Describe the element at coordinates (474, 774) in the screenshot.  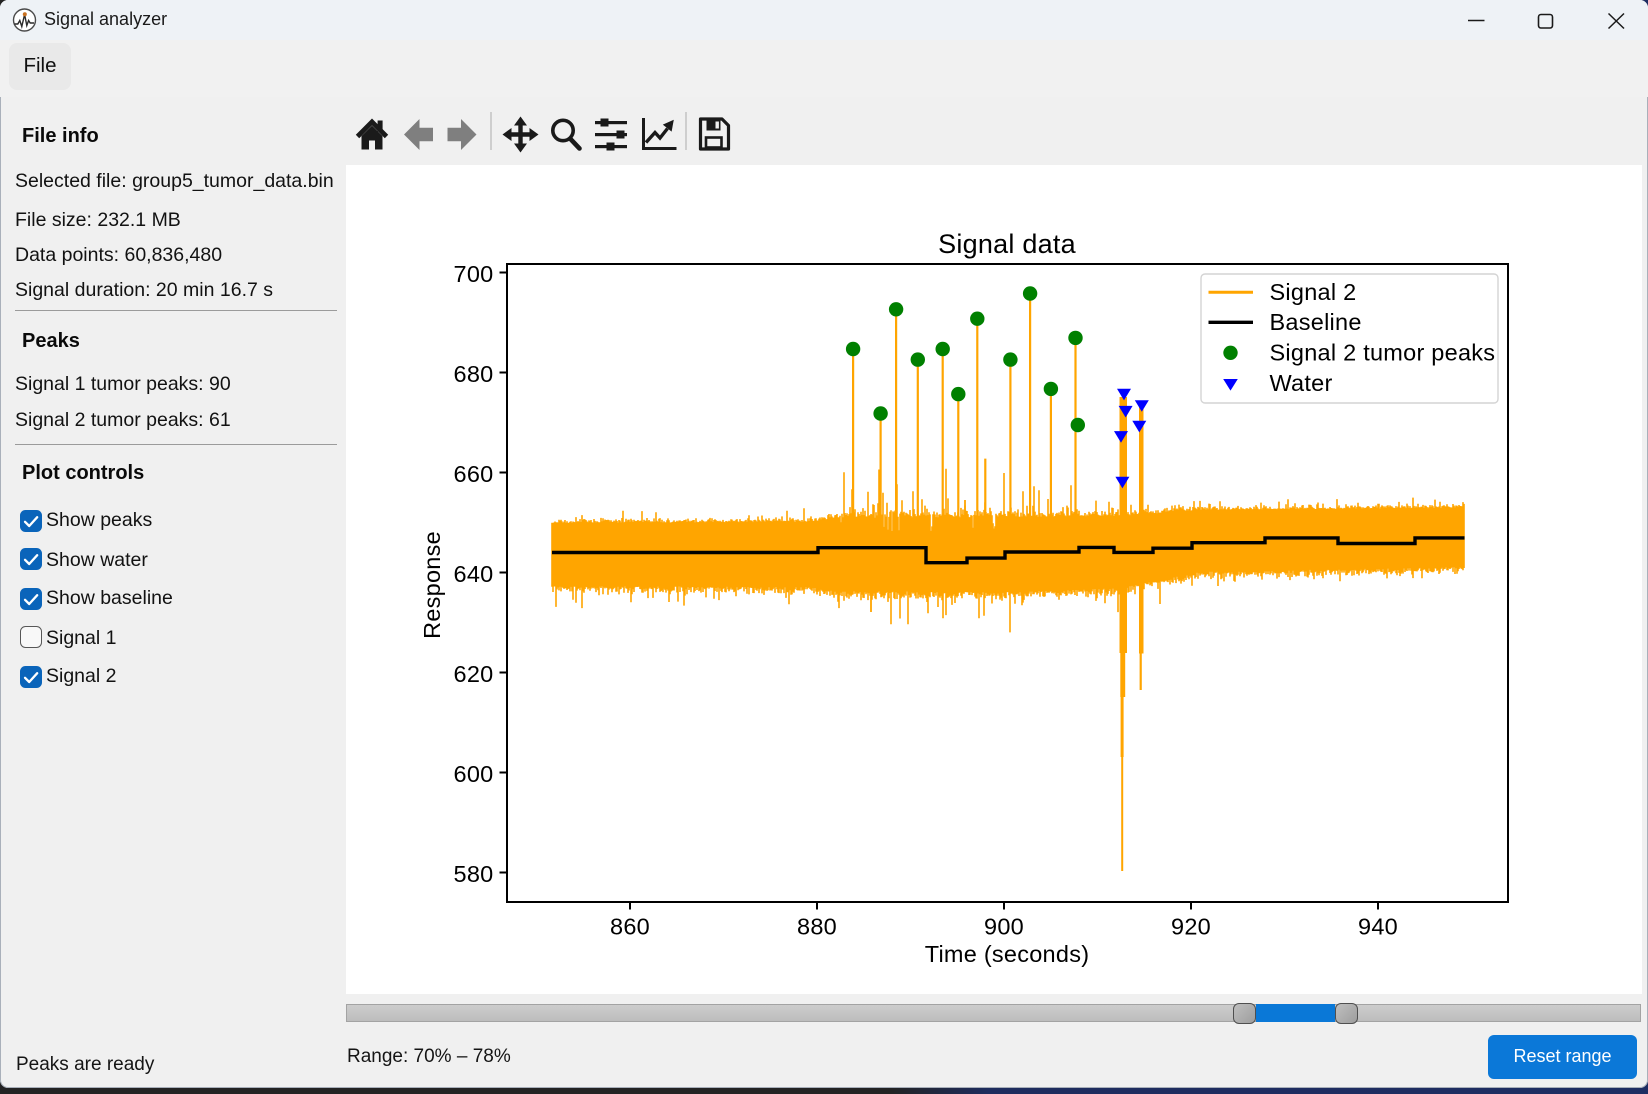
I see `svg-text: 600` at that location.